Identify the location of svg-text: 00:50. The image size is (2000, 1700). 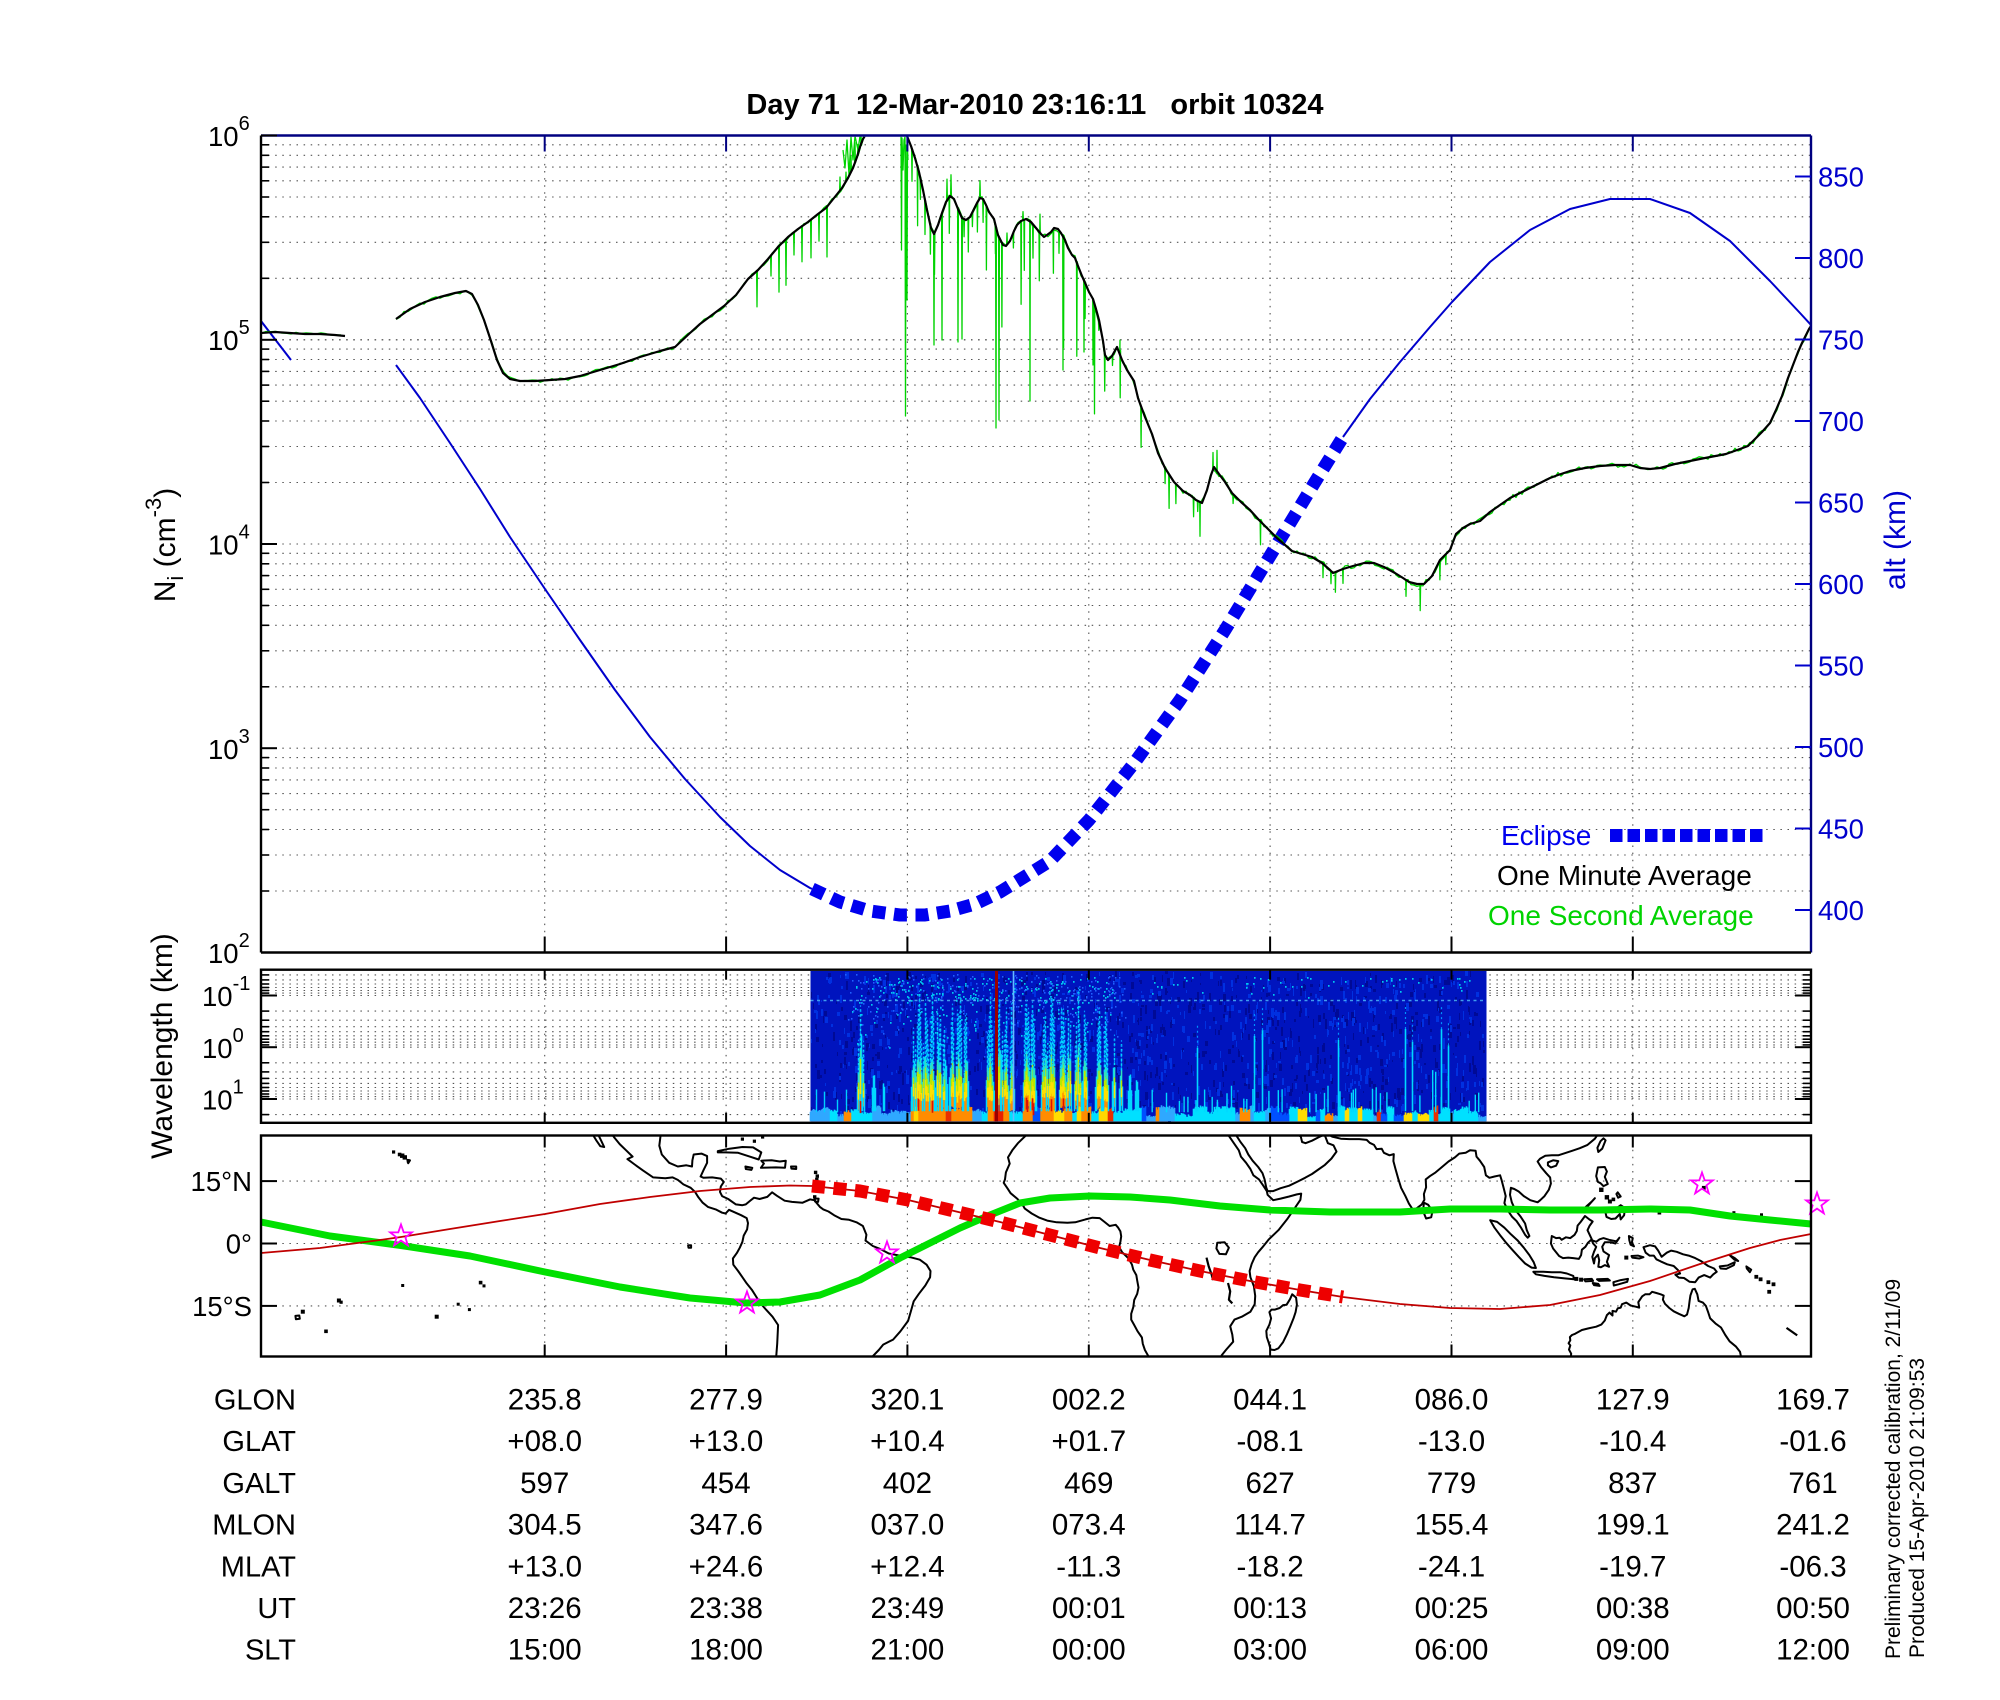
(1813, 1608).